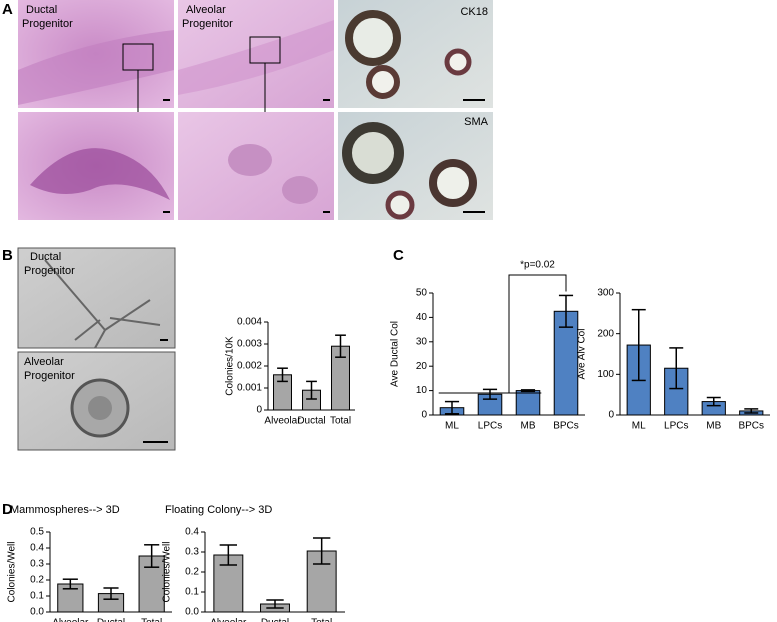  I want to click on panel-letter: A, so click(7, 9).